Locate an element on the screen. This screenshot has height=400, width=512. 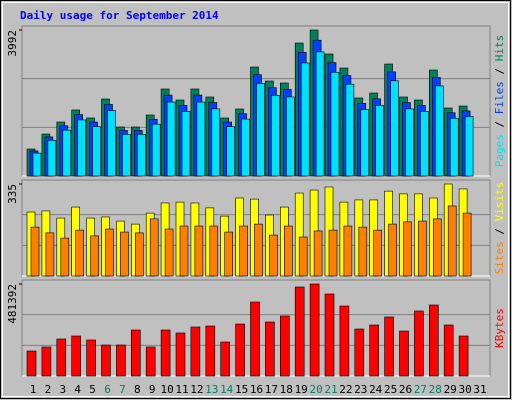
x-tick-label: 11 is located at coordinates (181, 389).